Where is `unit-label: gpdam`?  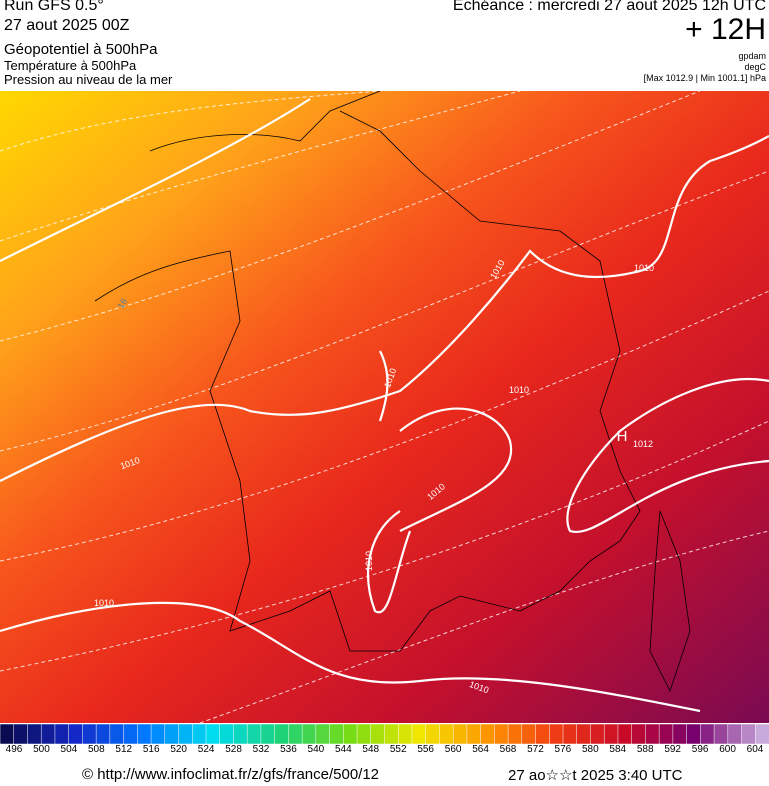
unit-label: gpdam is located at coordinates (752, 56).